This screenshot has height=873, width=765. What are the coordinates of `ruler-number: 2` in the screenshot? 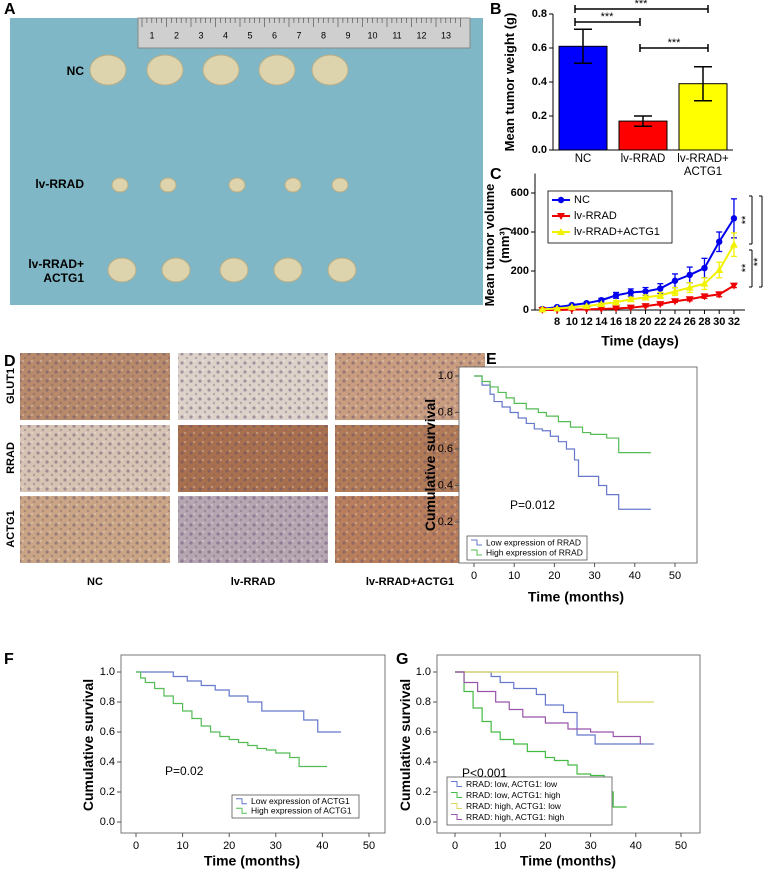 It's located at (176, 35).